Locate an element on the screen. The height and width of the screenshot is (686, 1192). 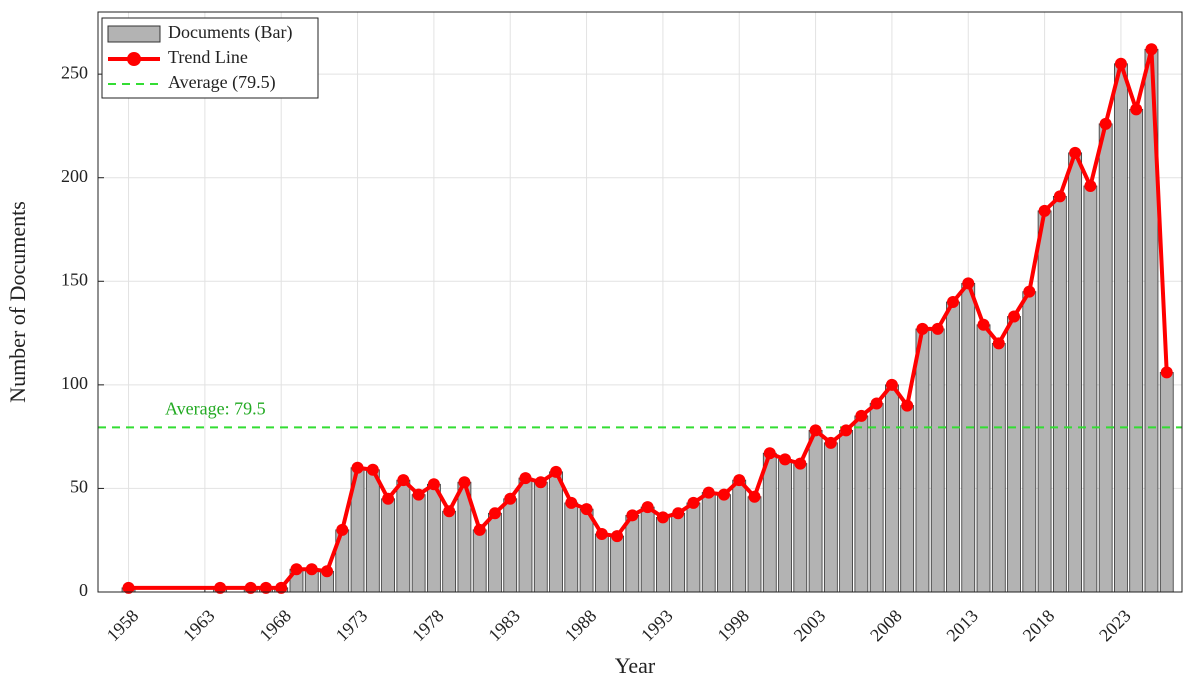
x-tick-label: 2013 is located at coordinates (962, 626).